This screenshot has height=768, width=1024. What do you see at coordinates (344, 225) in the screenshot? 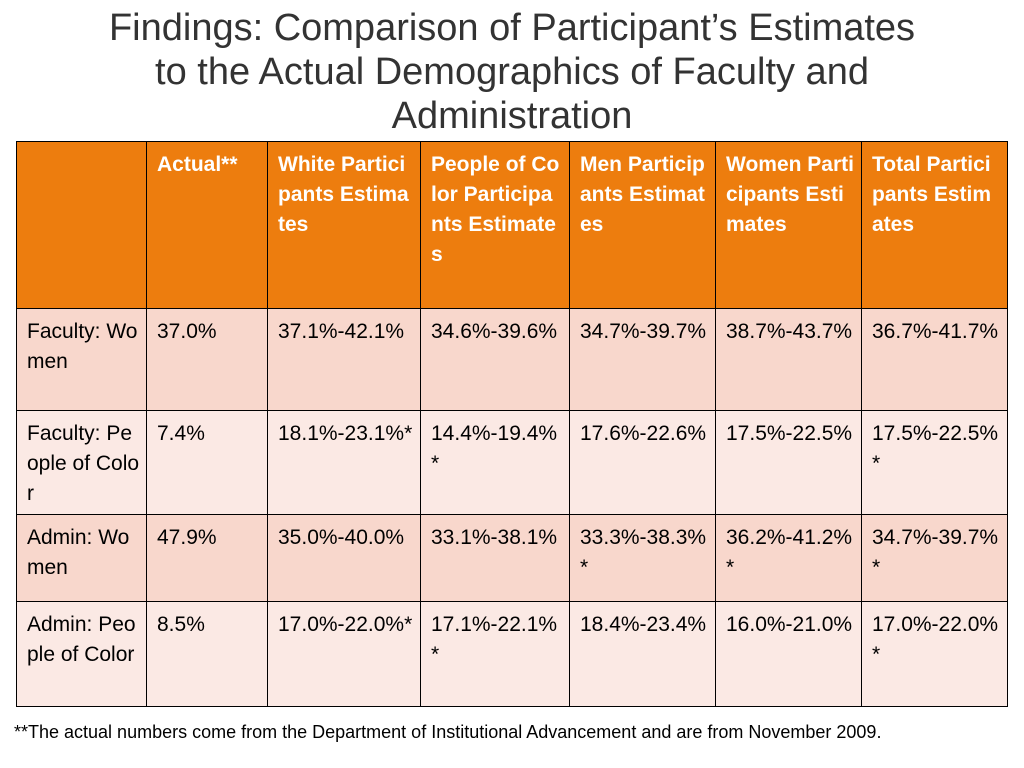
I see `header-cell-white-participants: White Participants Estimates` at bounding box center [344, 225].